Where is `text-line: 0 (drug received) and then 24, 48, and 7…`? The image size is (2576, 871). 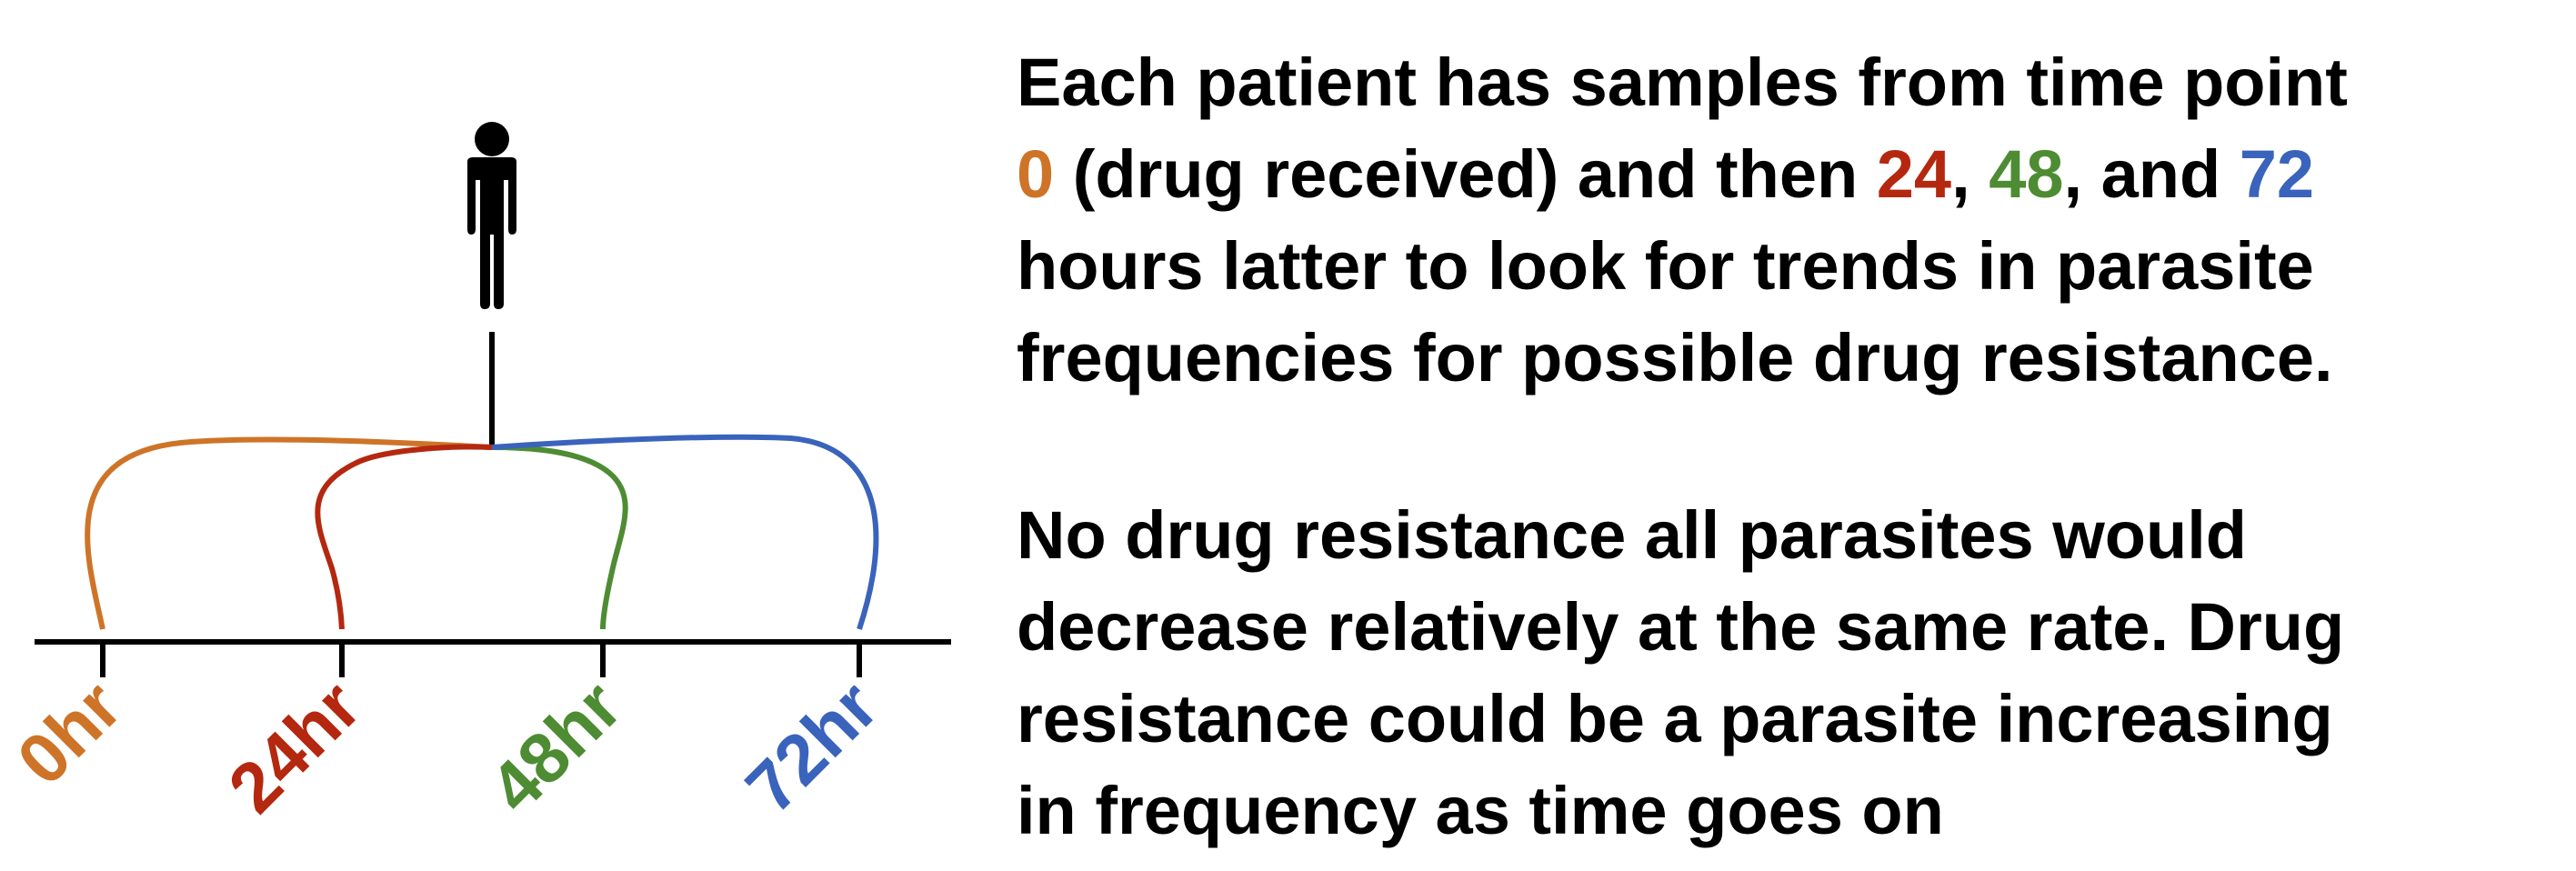
text-line: 0 (drug received) and then 24, 48, and 7… is located at coordinates (1666, 174).